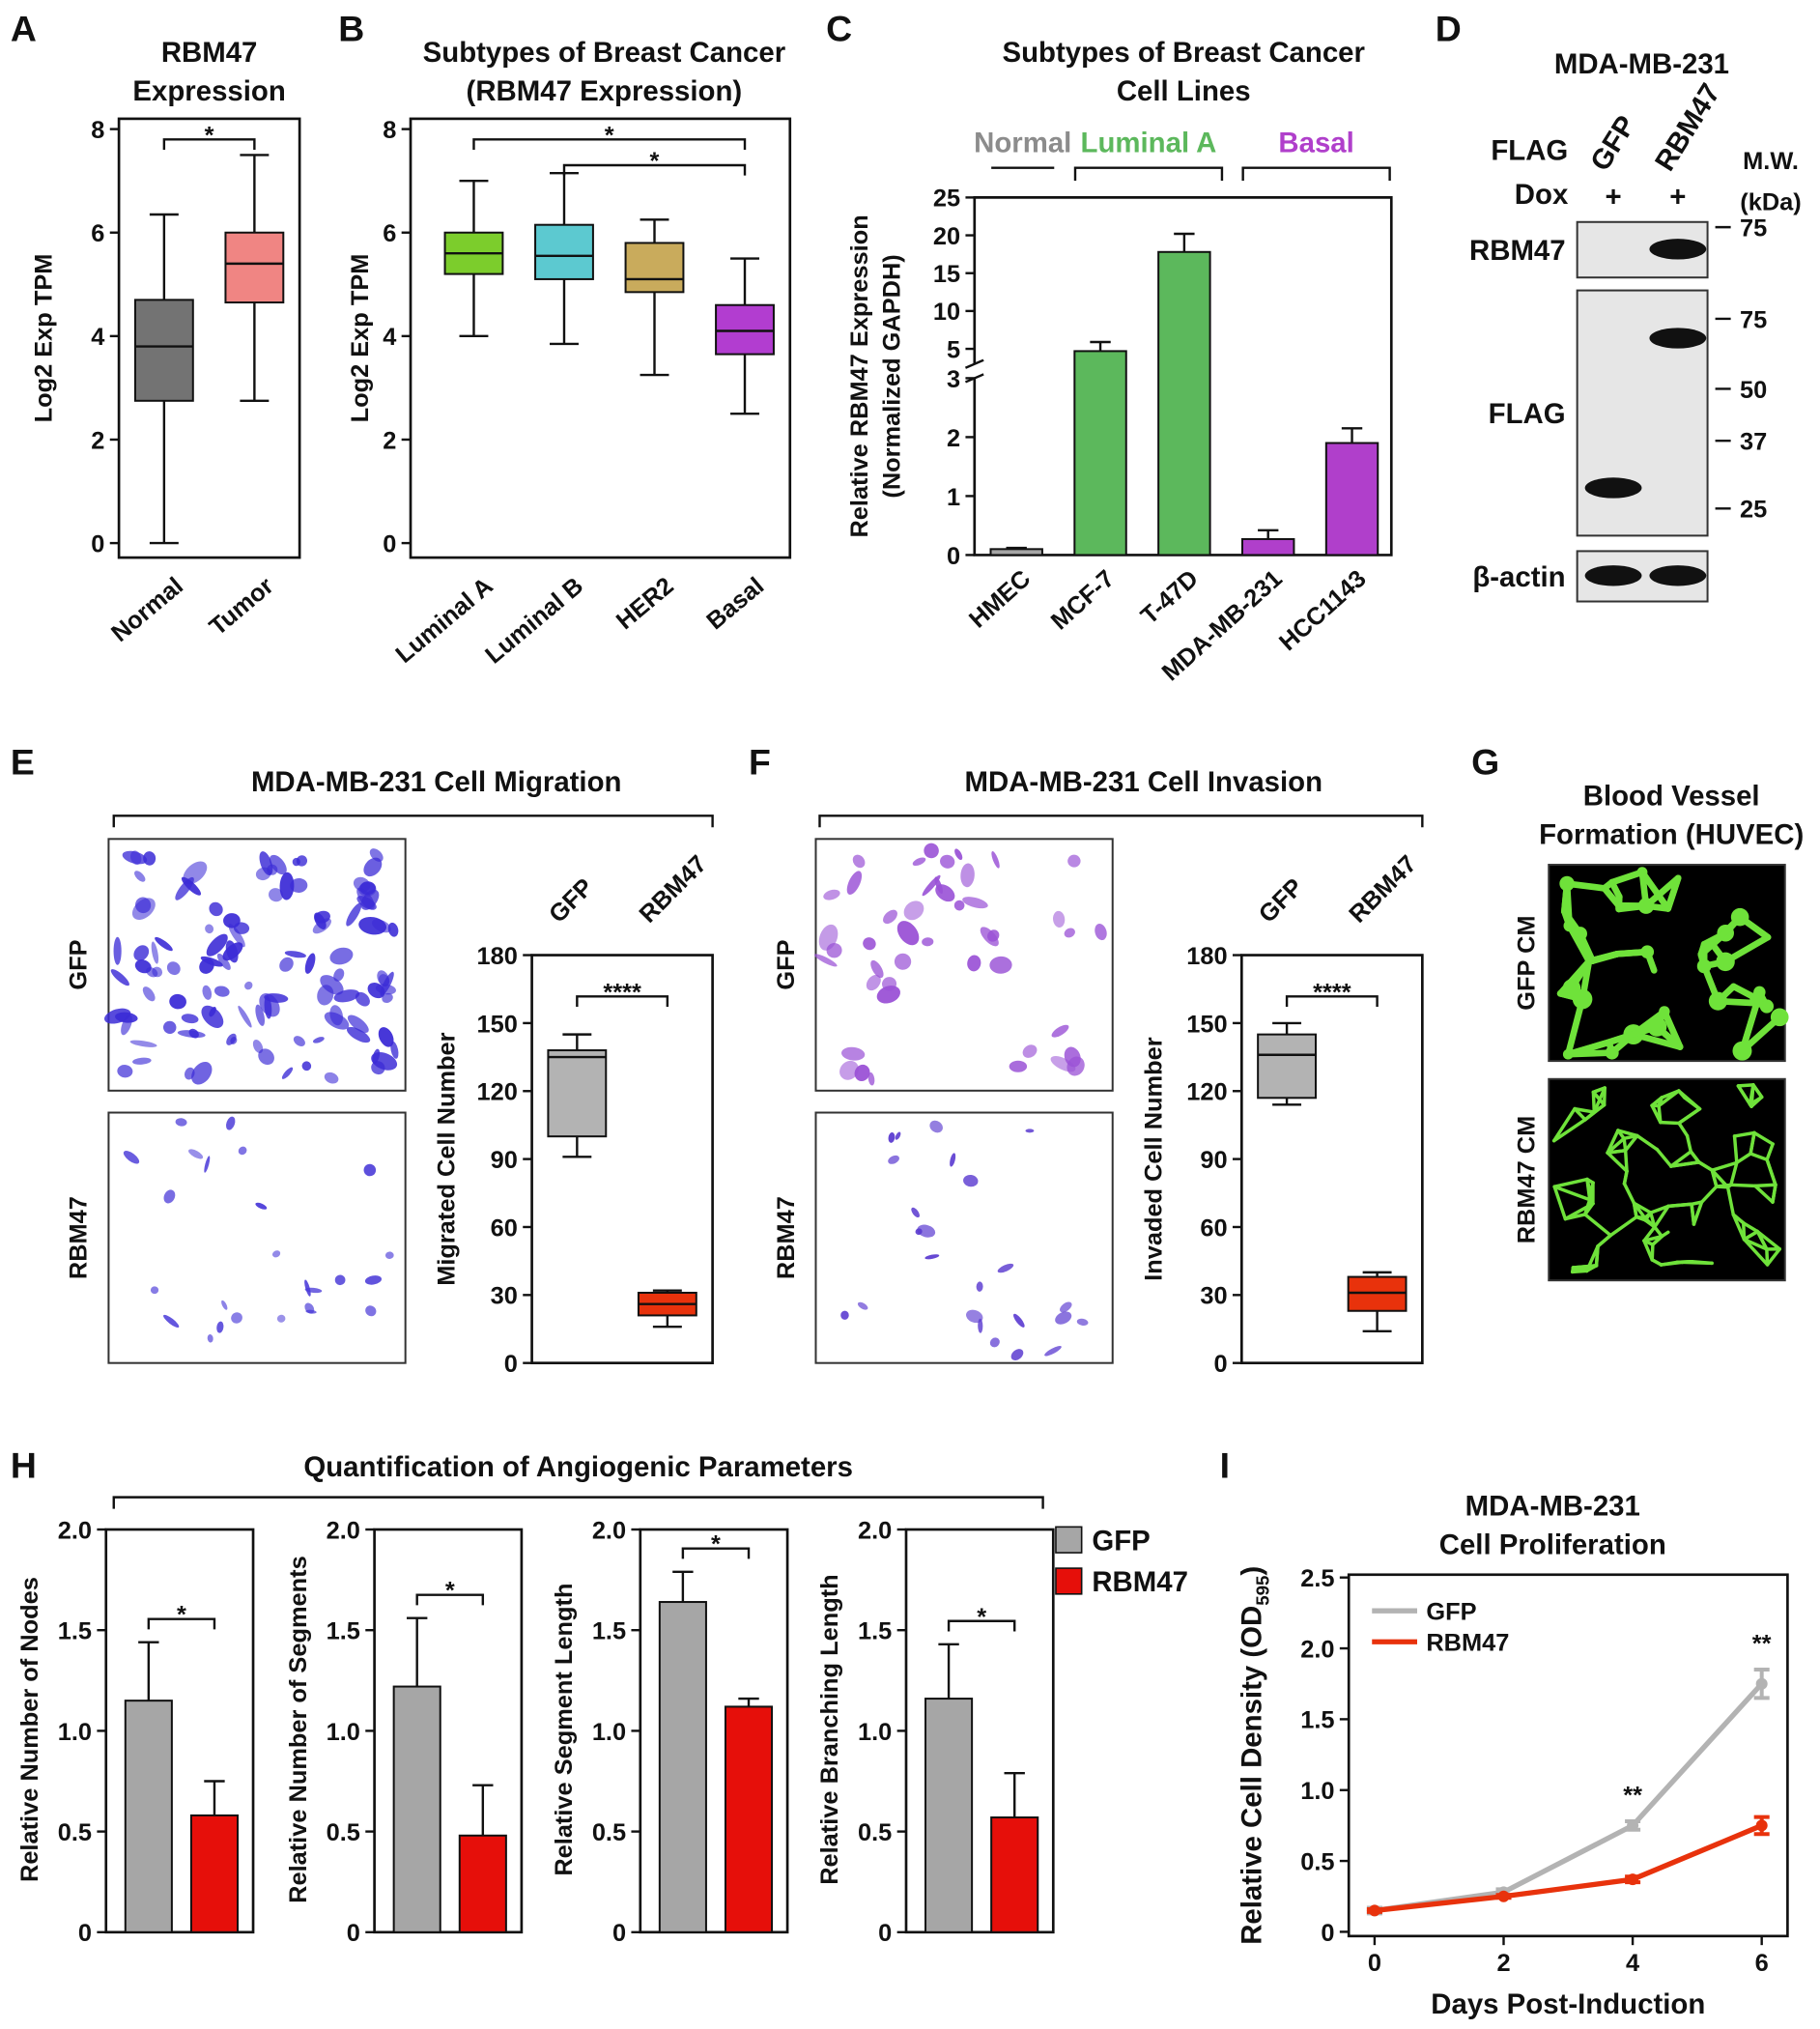 The image size is (1820, 2029). I want to click on y-tick-label: 8, so click(390, 130).